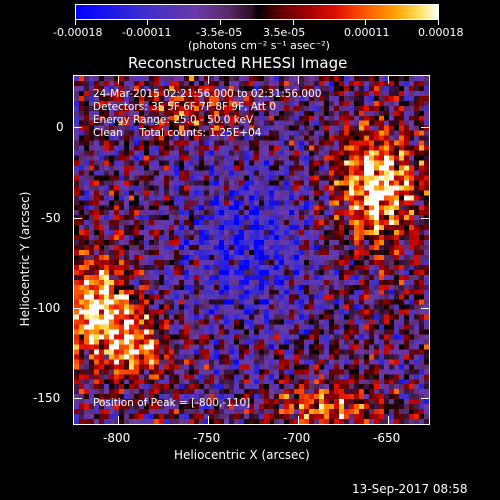 This screenshot has width=500, height=500. Describe the element at coordinates (117, 438) in the screenshot. I see `x-tick-0: -800` at that location.